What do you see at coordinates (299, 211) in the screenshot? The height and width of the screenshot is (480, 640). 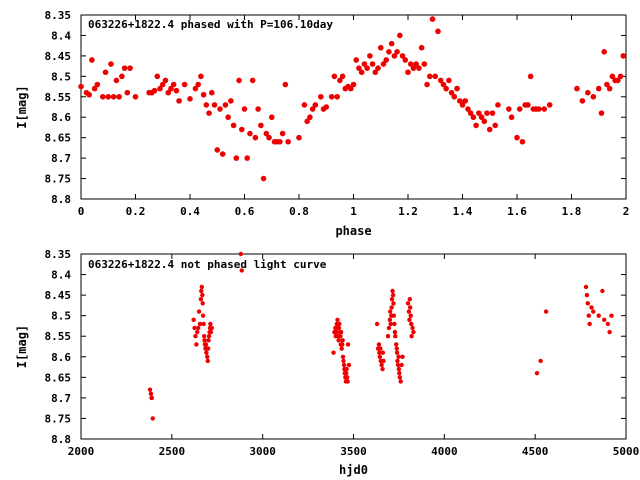 I see `phased-x-tick-label: 0.8` at bounding box center [299, 211].